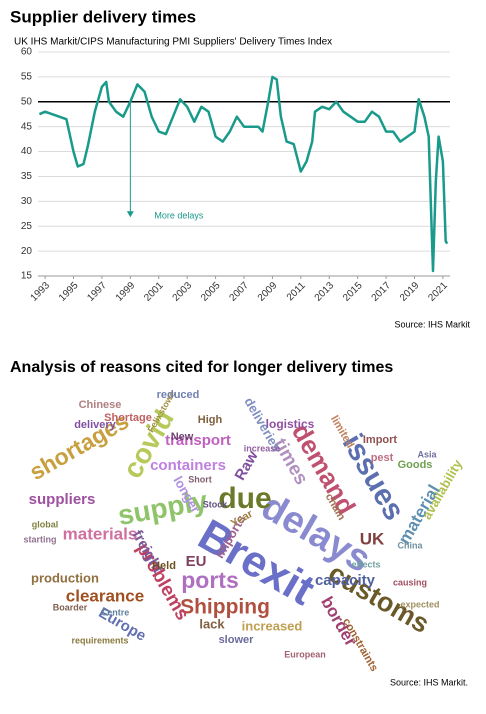 The image size is (486, 714). I want to click on x-tick-label: 2019, so click(410, 292).